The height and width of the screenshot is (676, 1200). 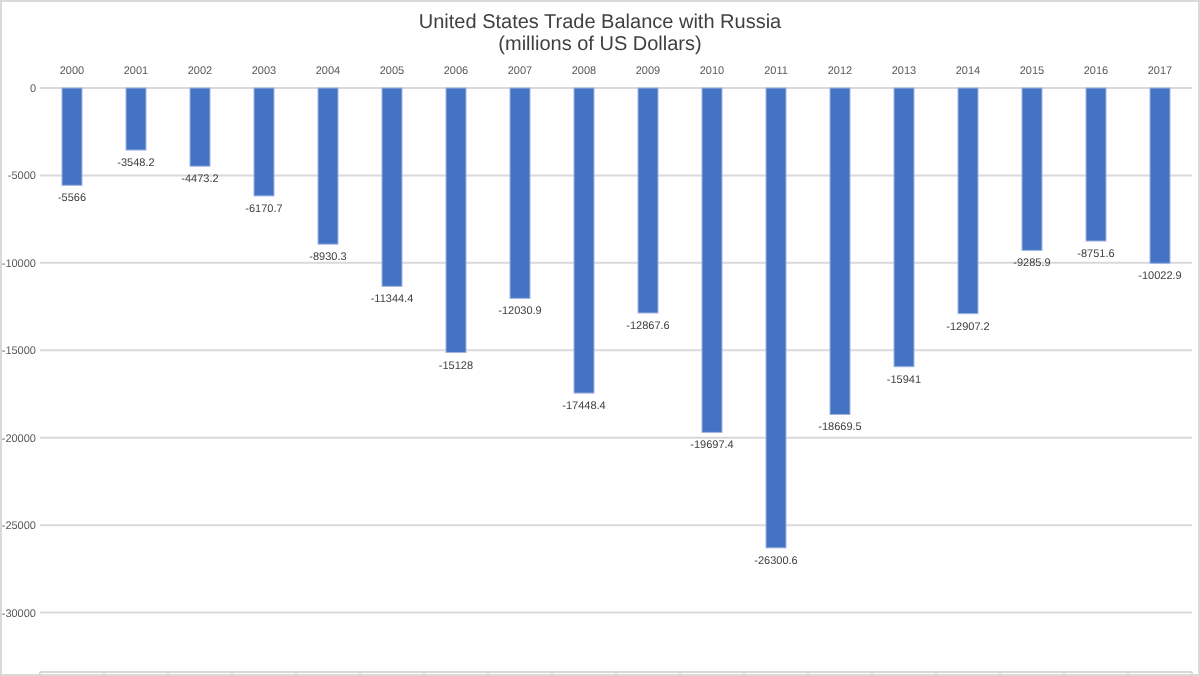 What do you see at coordinates (600, 45) in the screenshot?
I see `chart-subtitle: (millions of US Dollars)` at bounding box center [600, 45].